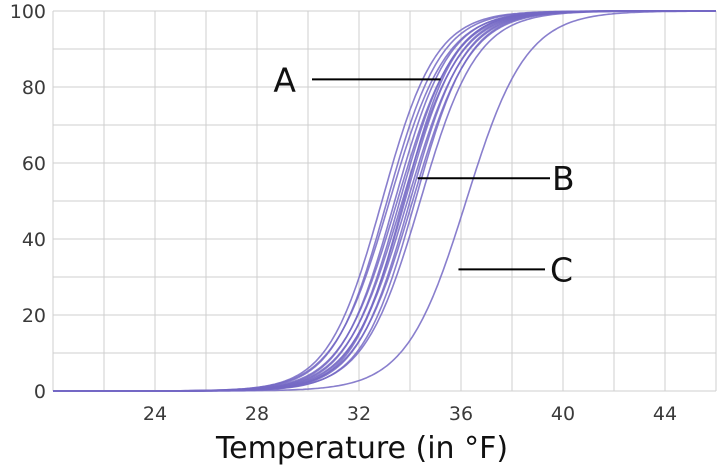  What do you see at coordinates (257, 414) in the screenshot?
I see `x-tick-label: 28` at bounding box center [257, 414].